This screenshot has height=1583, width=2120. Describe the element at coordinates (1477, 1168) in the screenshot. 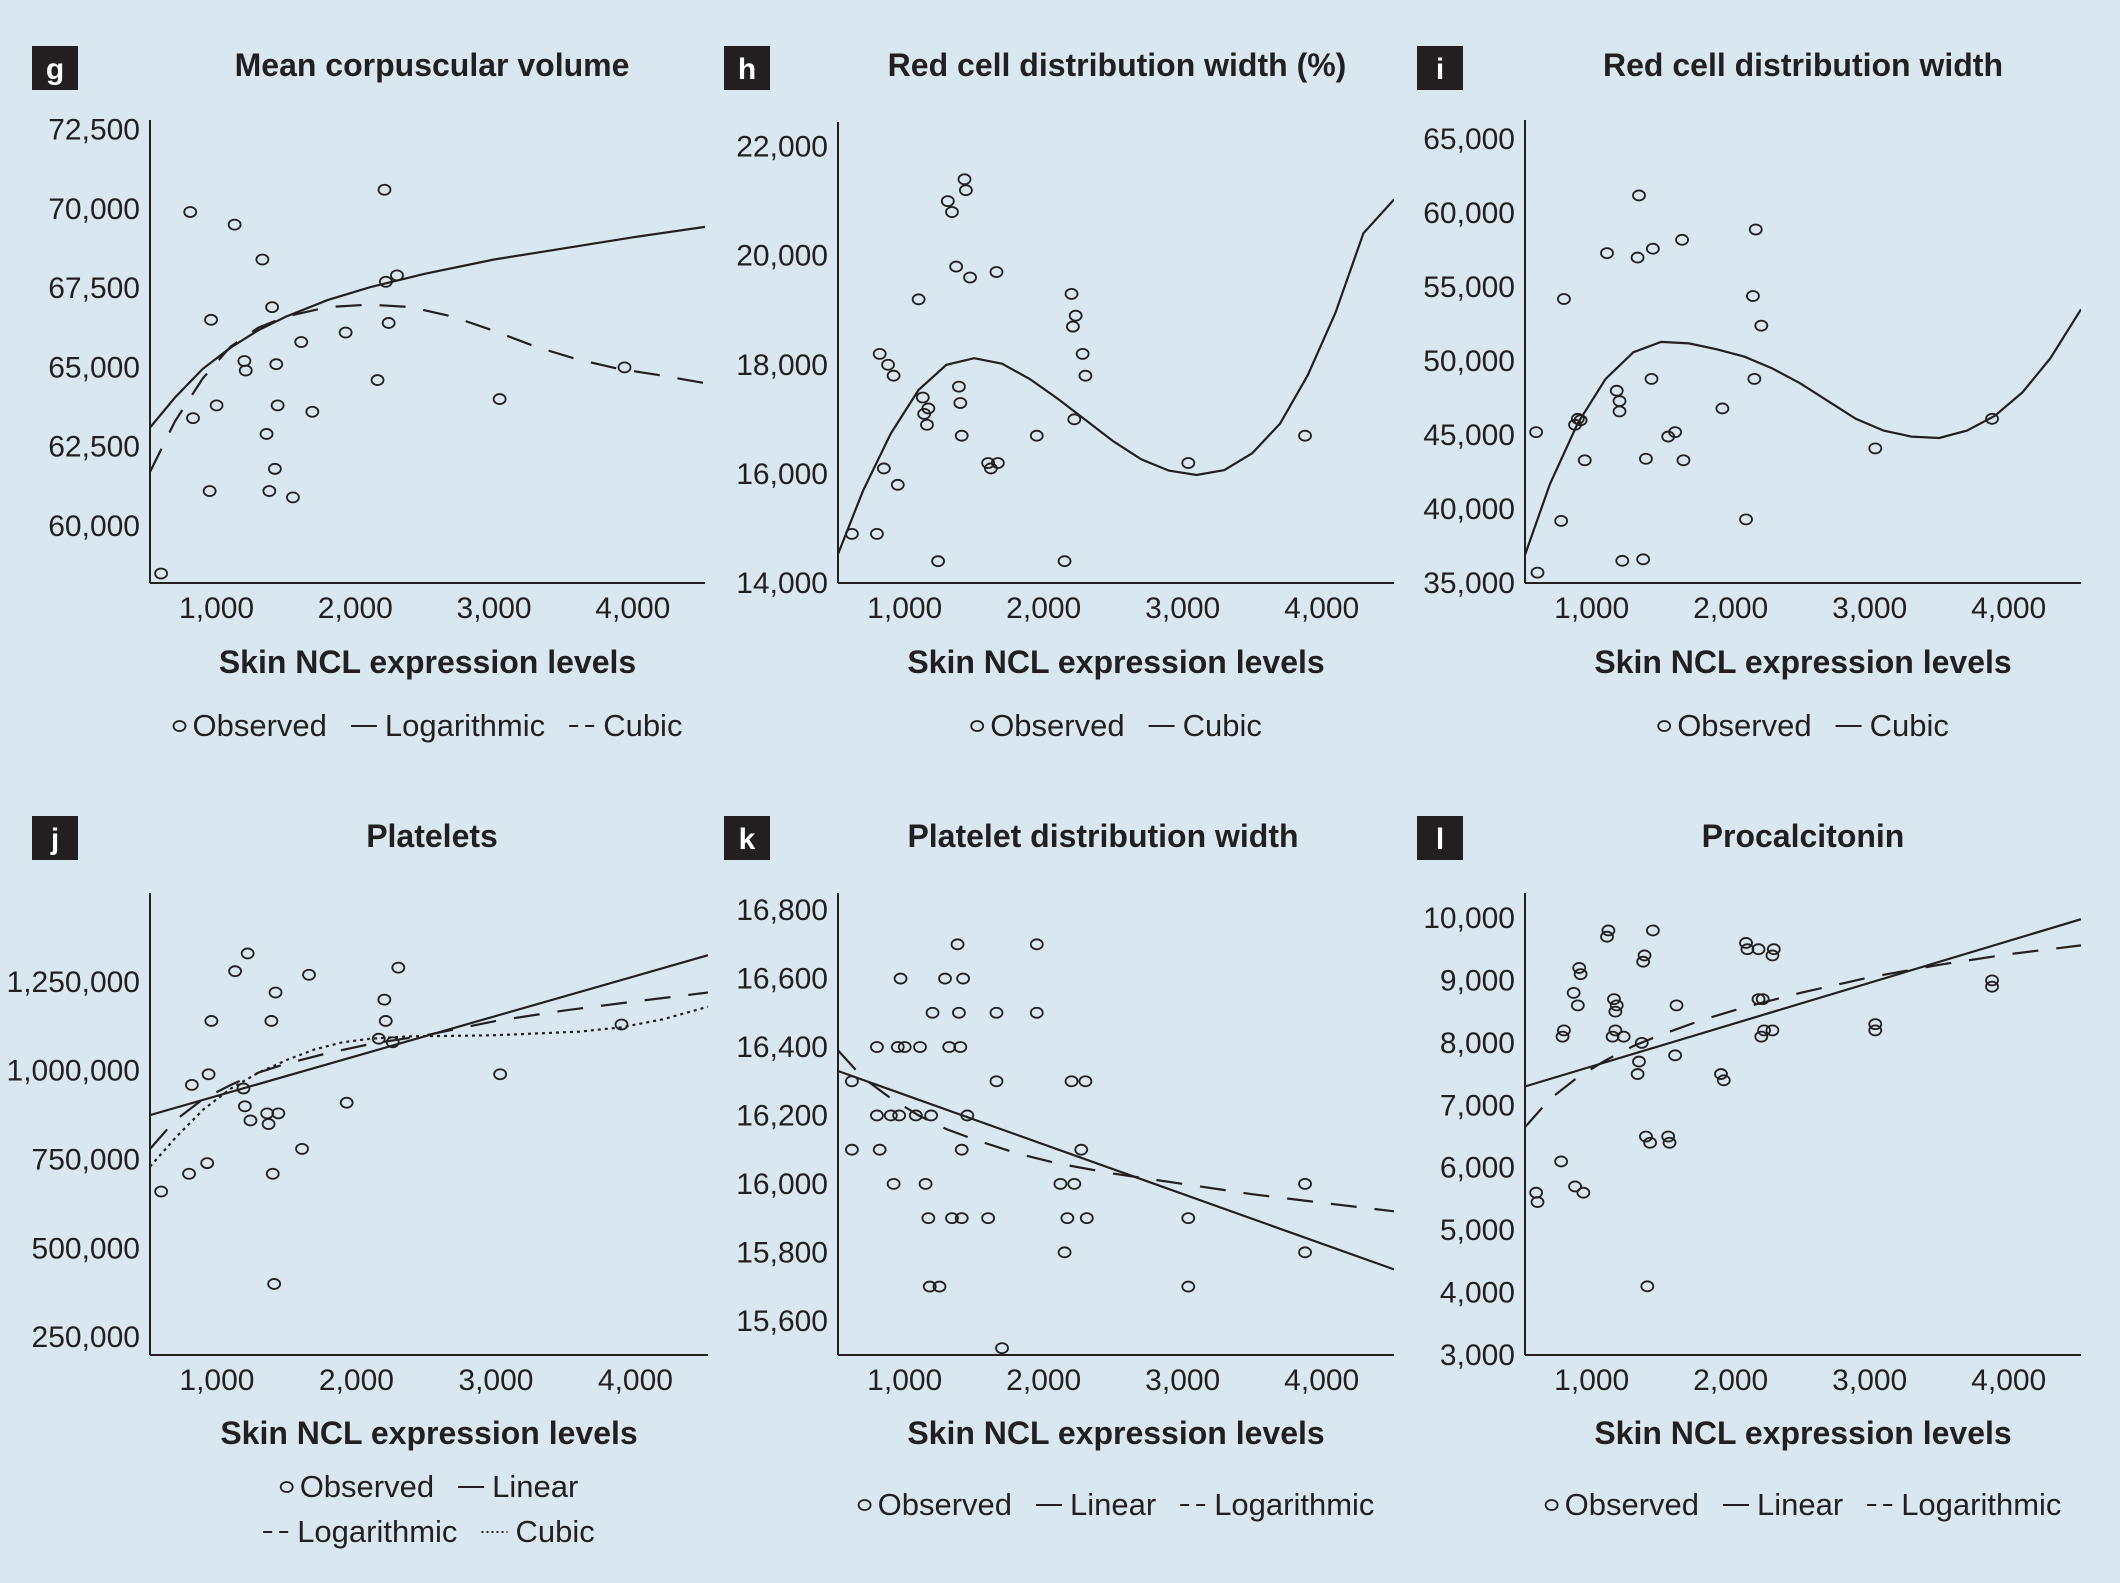

I see `y-tick-label: 6,000` at that location.